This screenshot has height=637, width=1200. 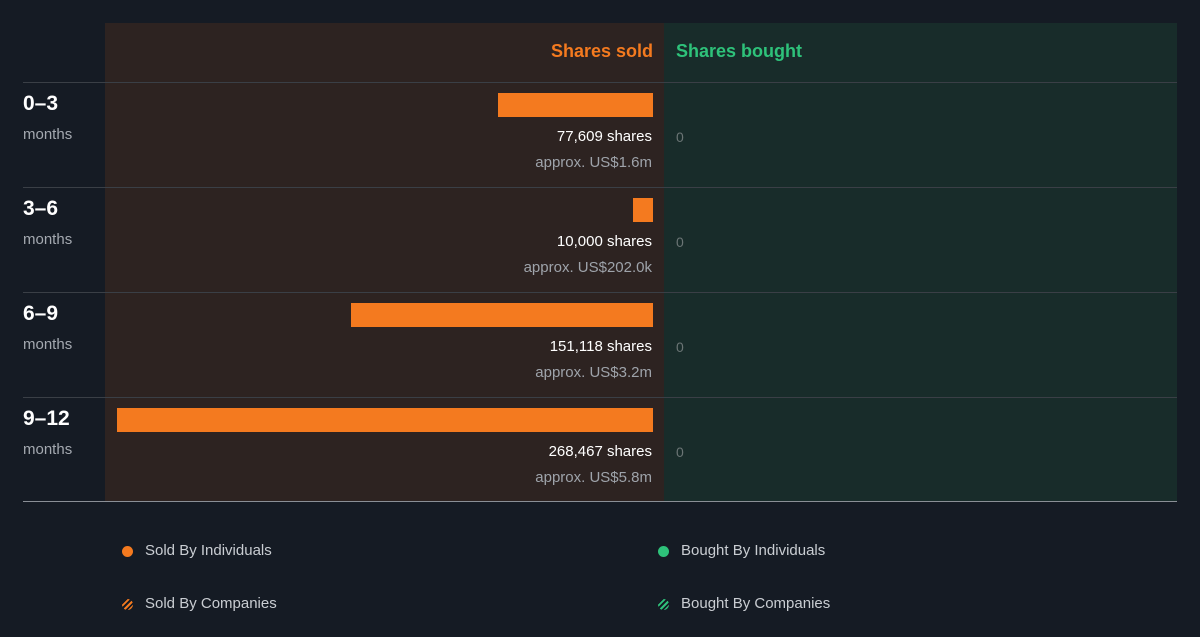 I want to click on legend-label: Sold By Companies, so click(x=211, y=603).